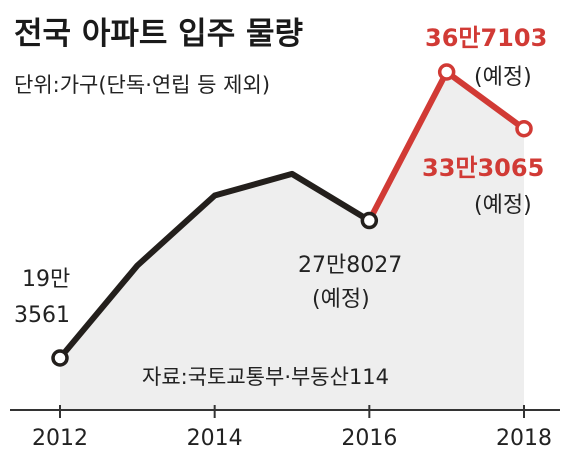 The height and width of the screenshot is (466, 570). What do you see at coordinates (42, 315) in the screenshot?
I see `data-label-2012-line2: 3561` at bounding box center [42, 315].